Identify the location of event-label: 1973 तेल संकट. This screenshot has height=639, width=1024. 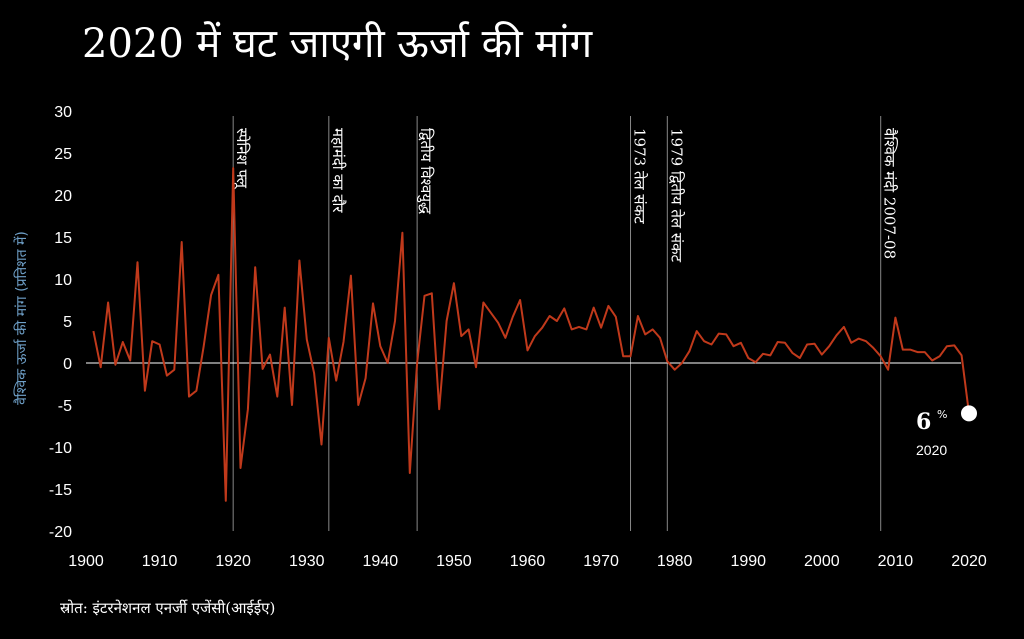
(640, 176).